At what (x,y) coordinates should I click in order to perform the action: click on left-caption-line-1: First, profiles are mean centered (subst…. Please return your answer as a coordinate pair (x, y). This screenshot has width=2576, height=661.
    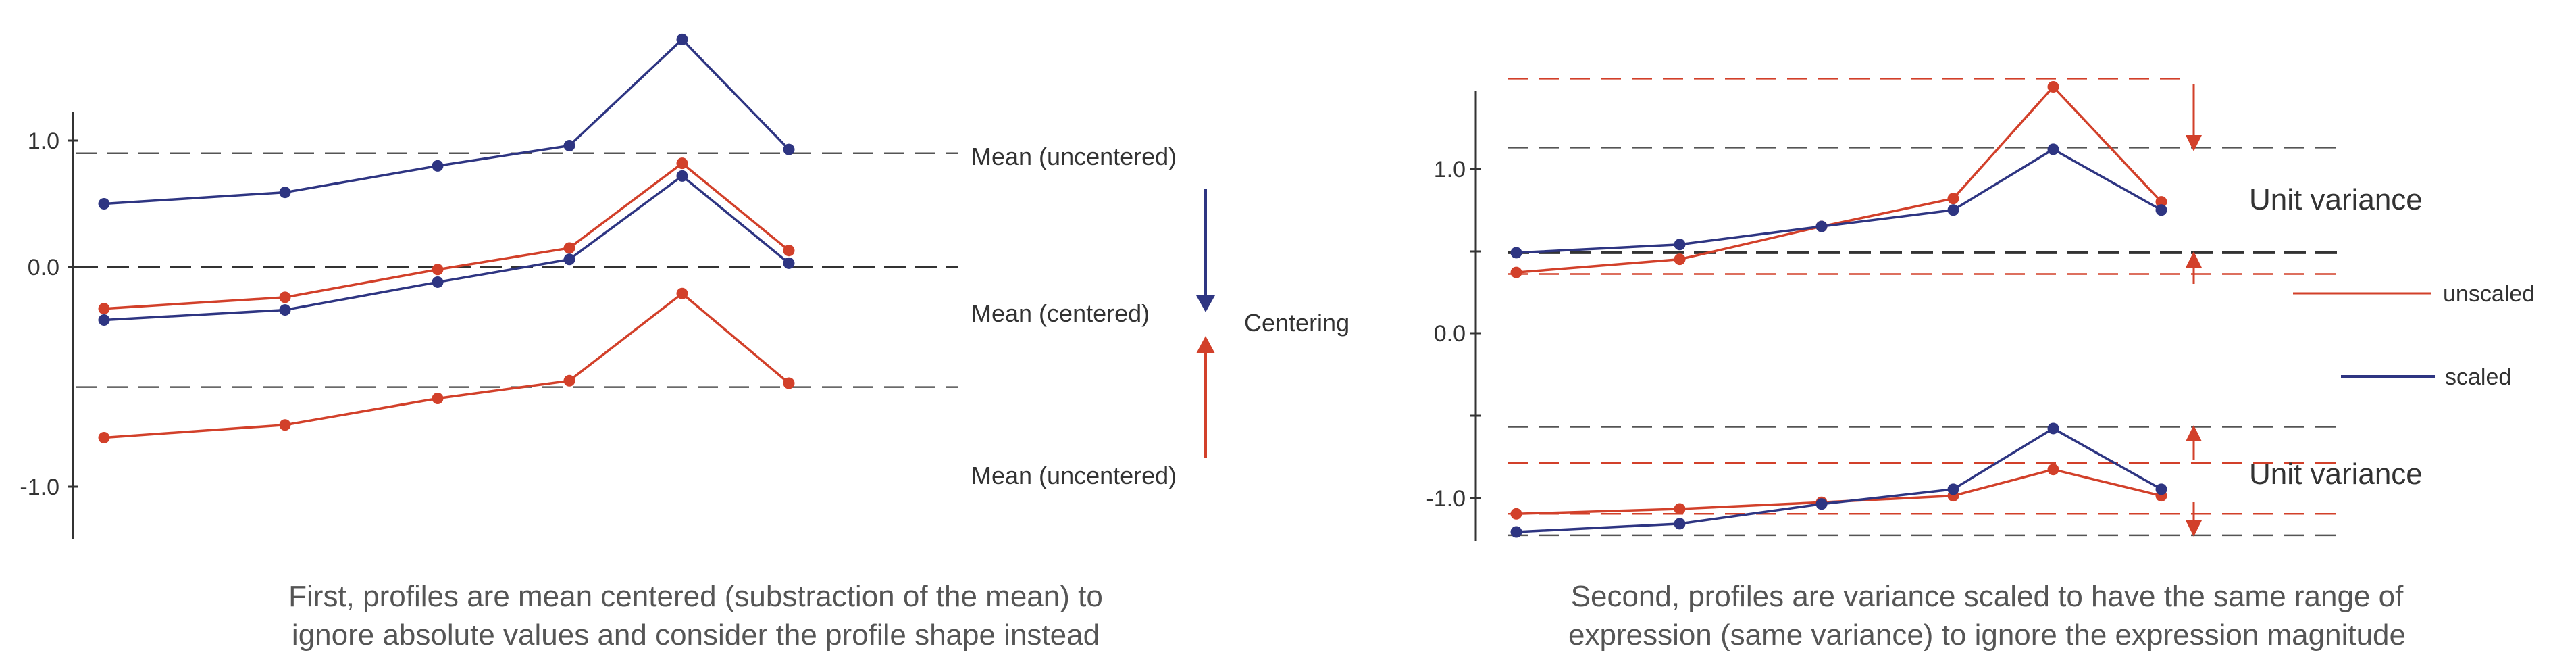
    Looking at the image, I should click on (695, 596).